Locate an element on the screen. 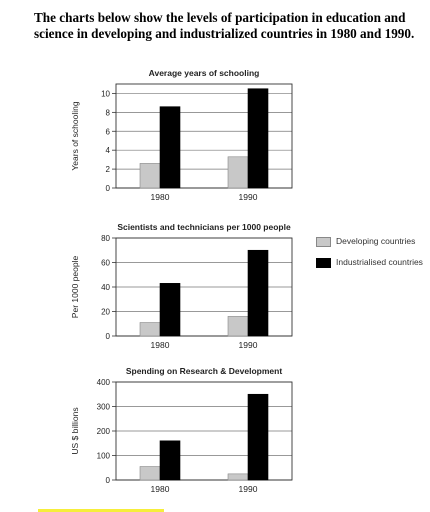 The height and width of the screenshot is (512, 430). legend-swatch-developing is located at coordinates (323, 242).